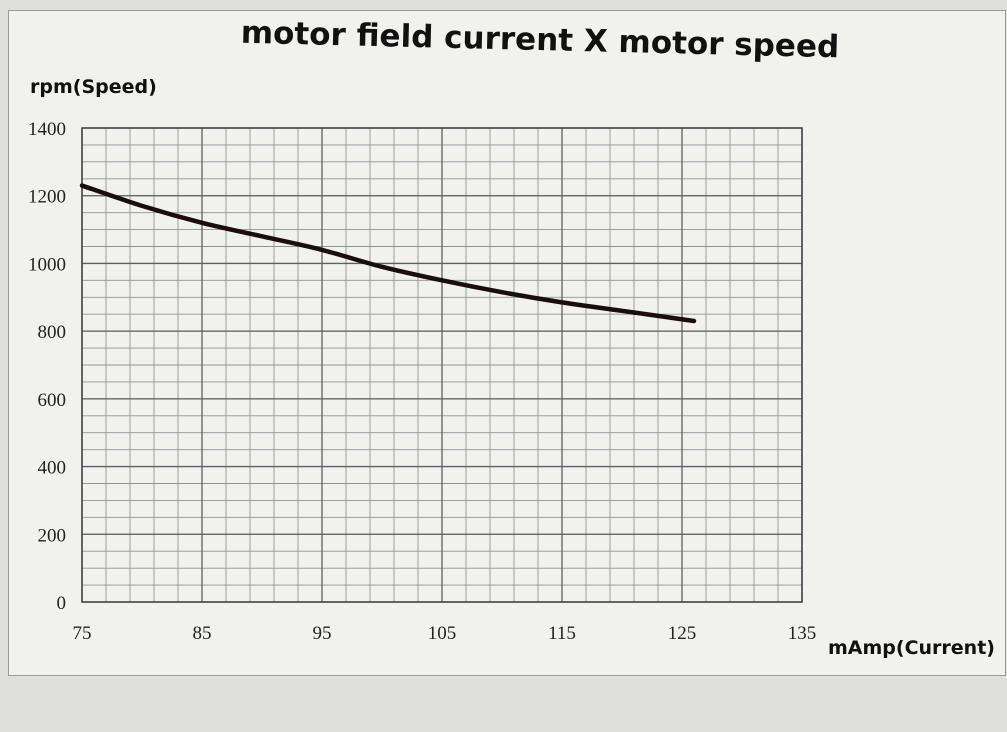 The height and width of the screenshot is (732, 1007). I want to click on x-tick-label: 115, so click(562, 633).